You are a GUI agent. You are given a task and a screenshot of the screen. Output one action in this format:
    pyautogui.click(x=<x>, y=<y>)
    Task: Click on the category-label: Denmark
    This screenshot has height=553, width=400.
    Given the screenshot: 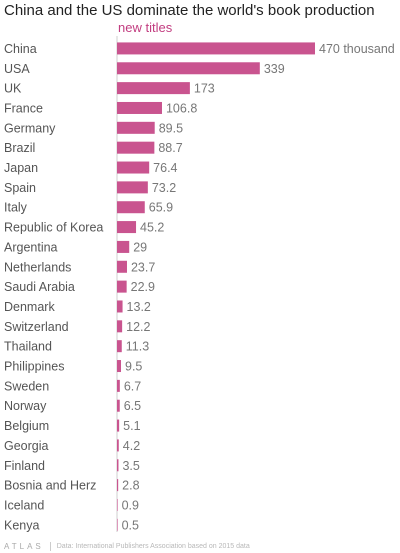 What is the action you would take?
    pyautogui.click(x=29, y=307)
    